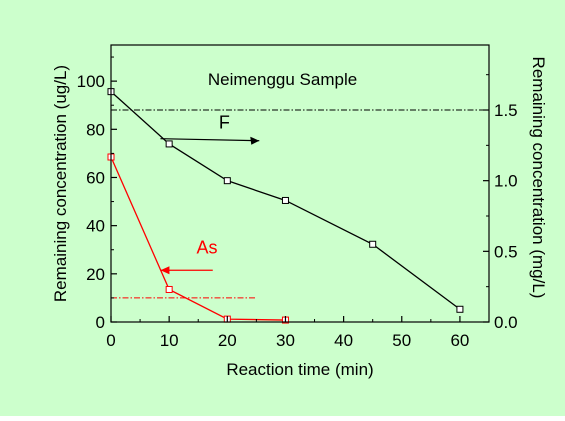  I want to click on y-right-tick-label: 1.5, so click(506, 110).